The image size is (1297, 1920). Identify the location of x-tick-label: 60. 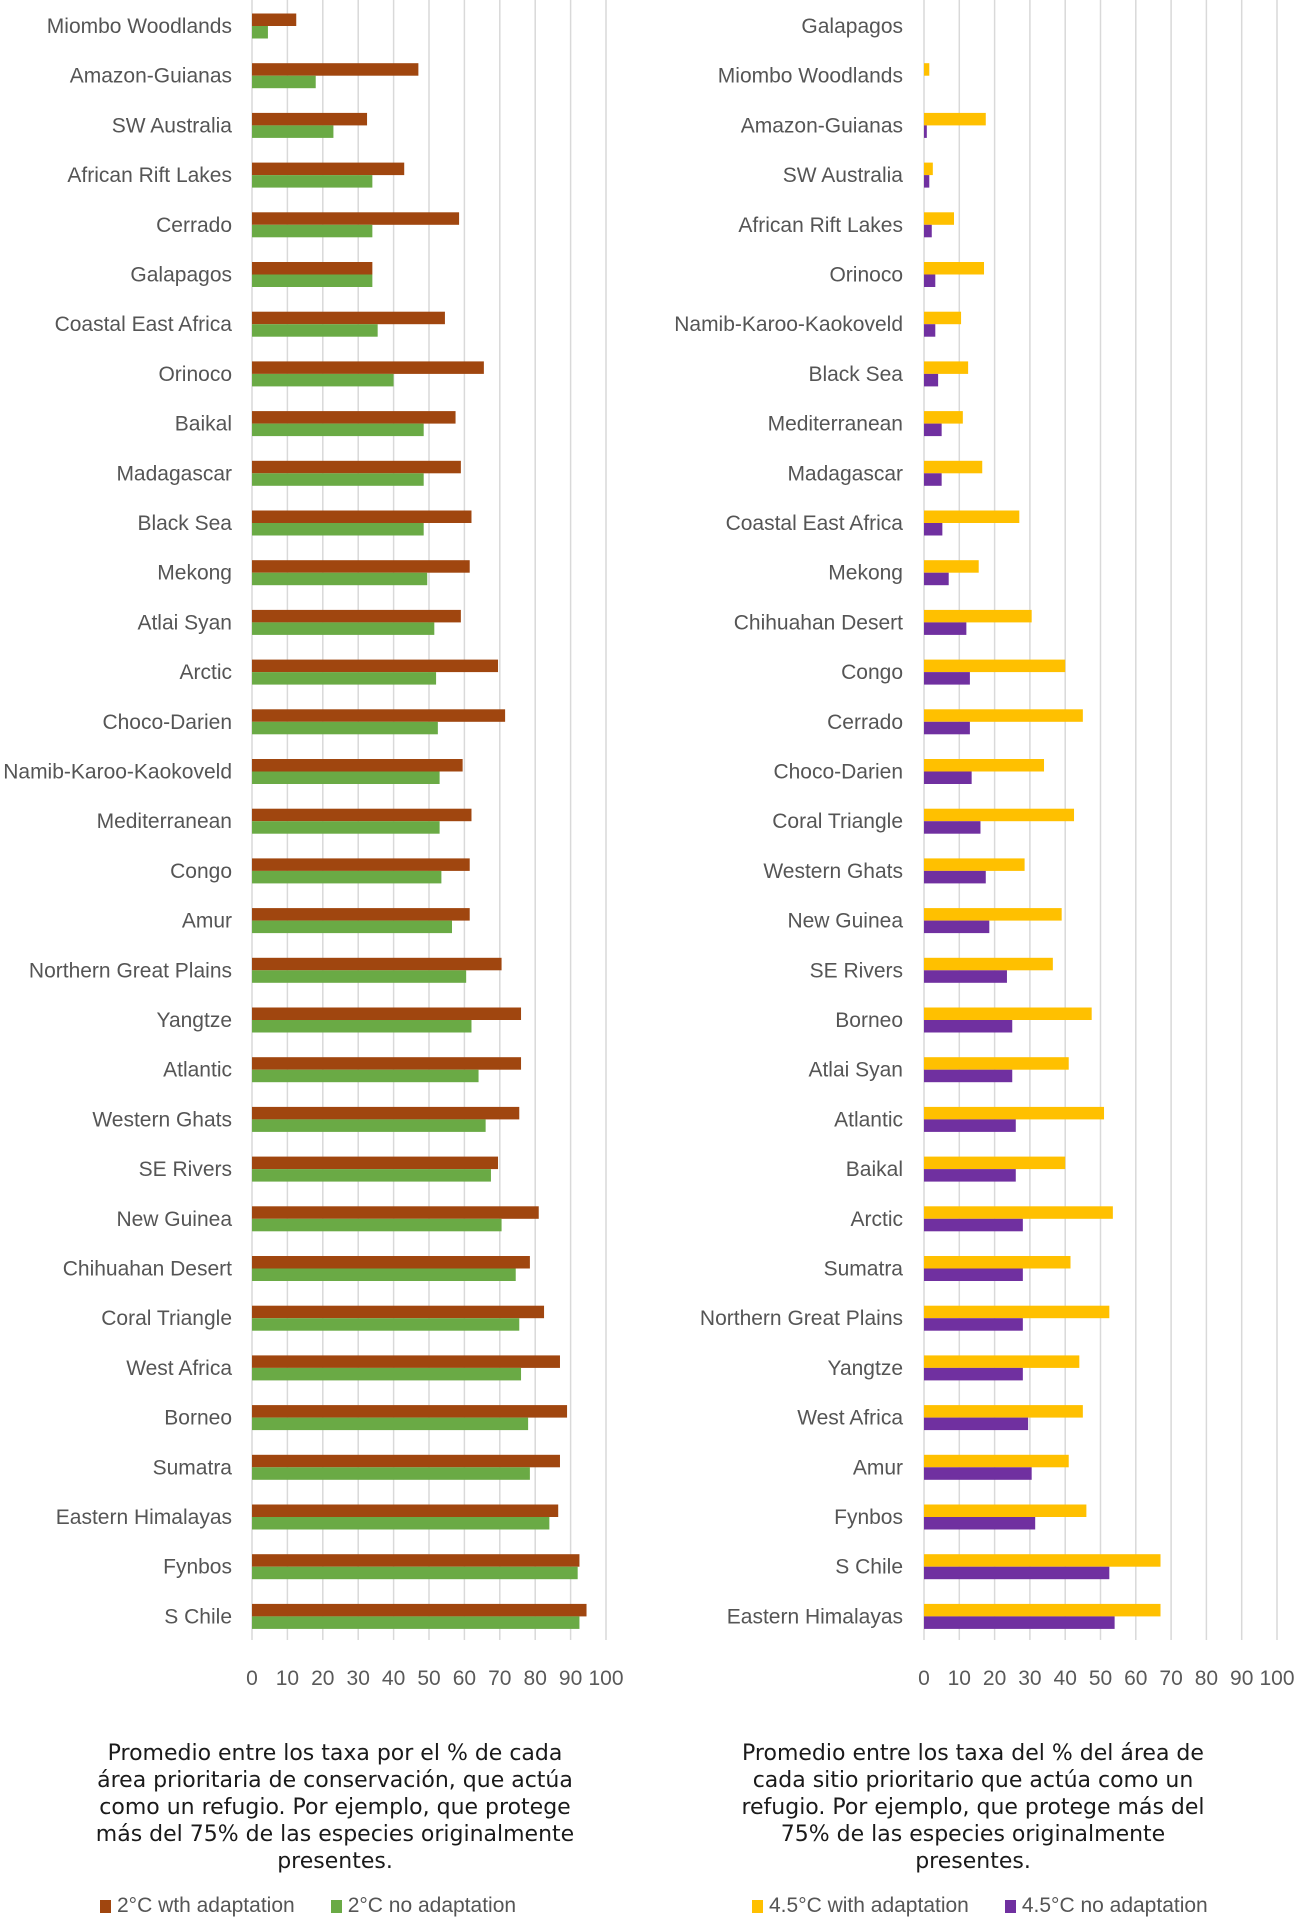
(464, 1678).